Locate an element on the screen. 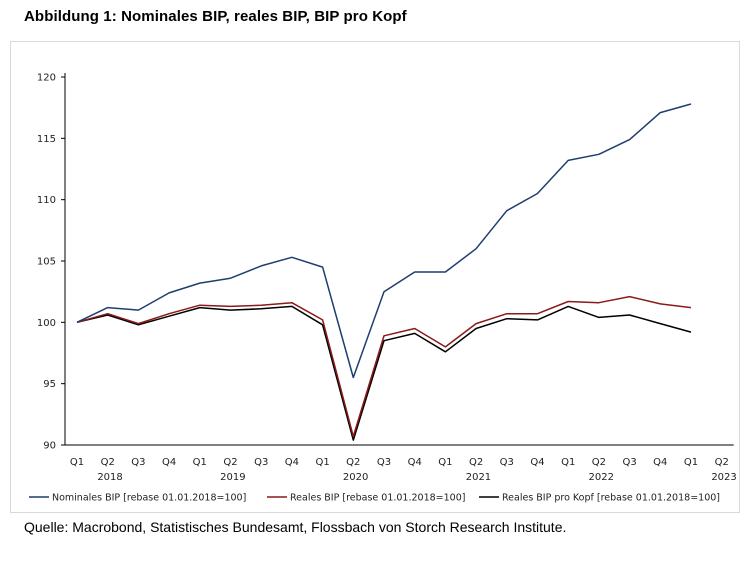 The width and height of the screenshot is (745, 582). x-year-label: 2022 is located at coordinates (601, 477).